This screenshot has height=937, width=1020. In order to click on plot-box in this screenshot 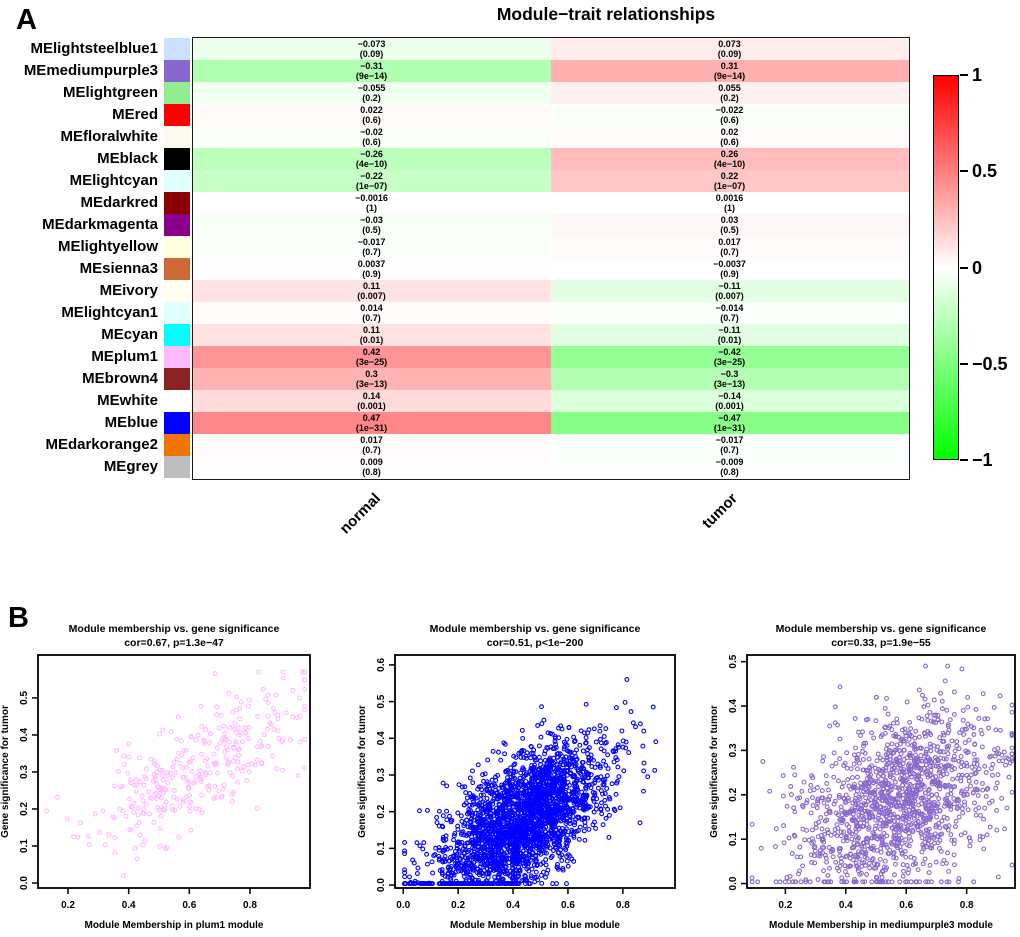, I will do `click(881, 771)`.